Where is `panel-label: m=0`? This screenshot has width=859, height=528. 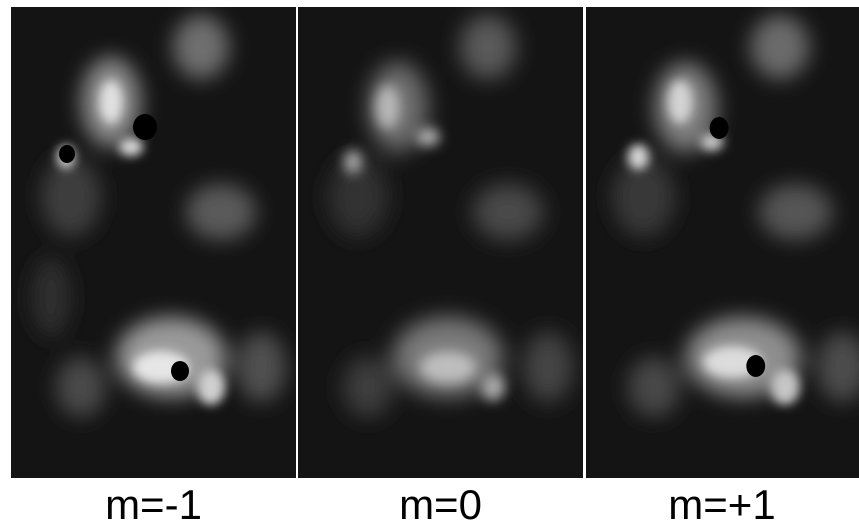 panel-label: m=0 is located at coordinates (440, 504).